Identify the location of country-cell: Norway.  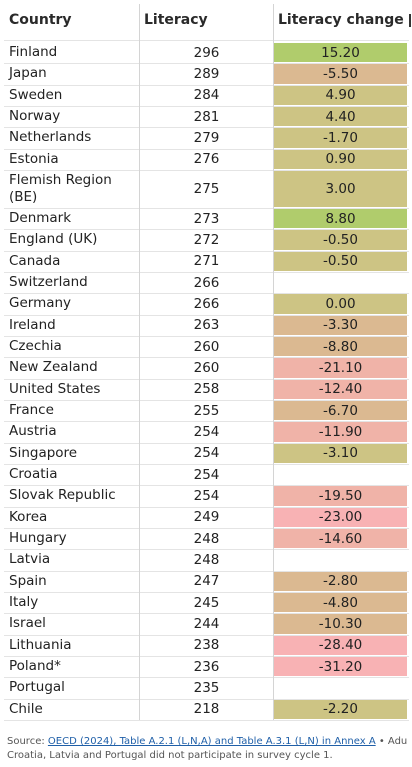
(35, 116).